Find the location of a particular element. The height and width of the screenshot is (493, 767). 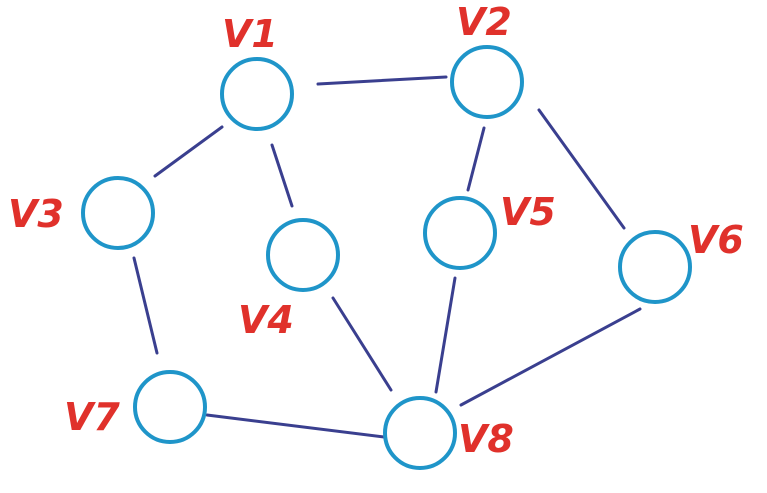

edge-v2-v6 is located at coordinates (581, 169).